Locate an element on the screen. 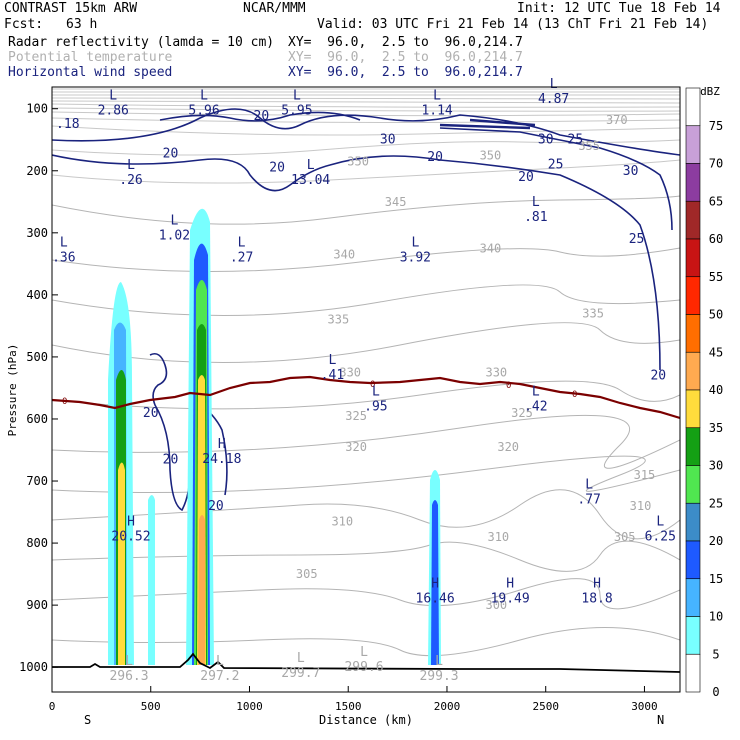 The height and width of the screenshot is (740, 740). theta-contour-label: 335 is located at coordinates (339, 320).